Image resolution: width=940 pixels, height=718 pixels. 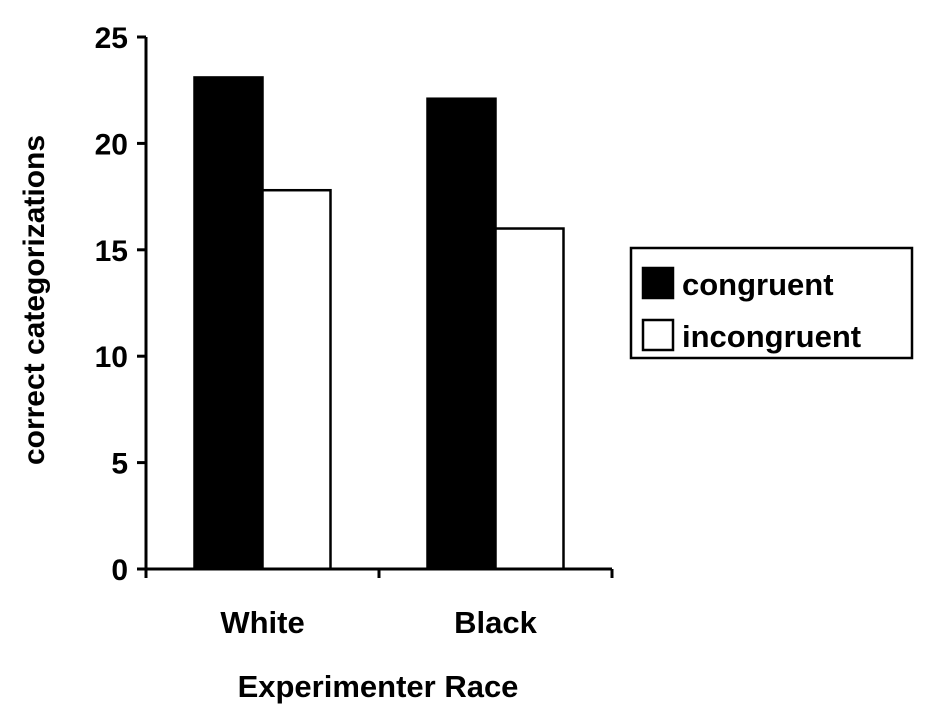 What do you see at coordinates (111, 251) in the screenshot?
I see `y-tick-label: 15` at bounding box center [111, 251].